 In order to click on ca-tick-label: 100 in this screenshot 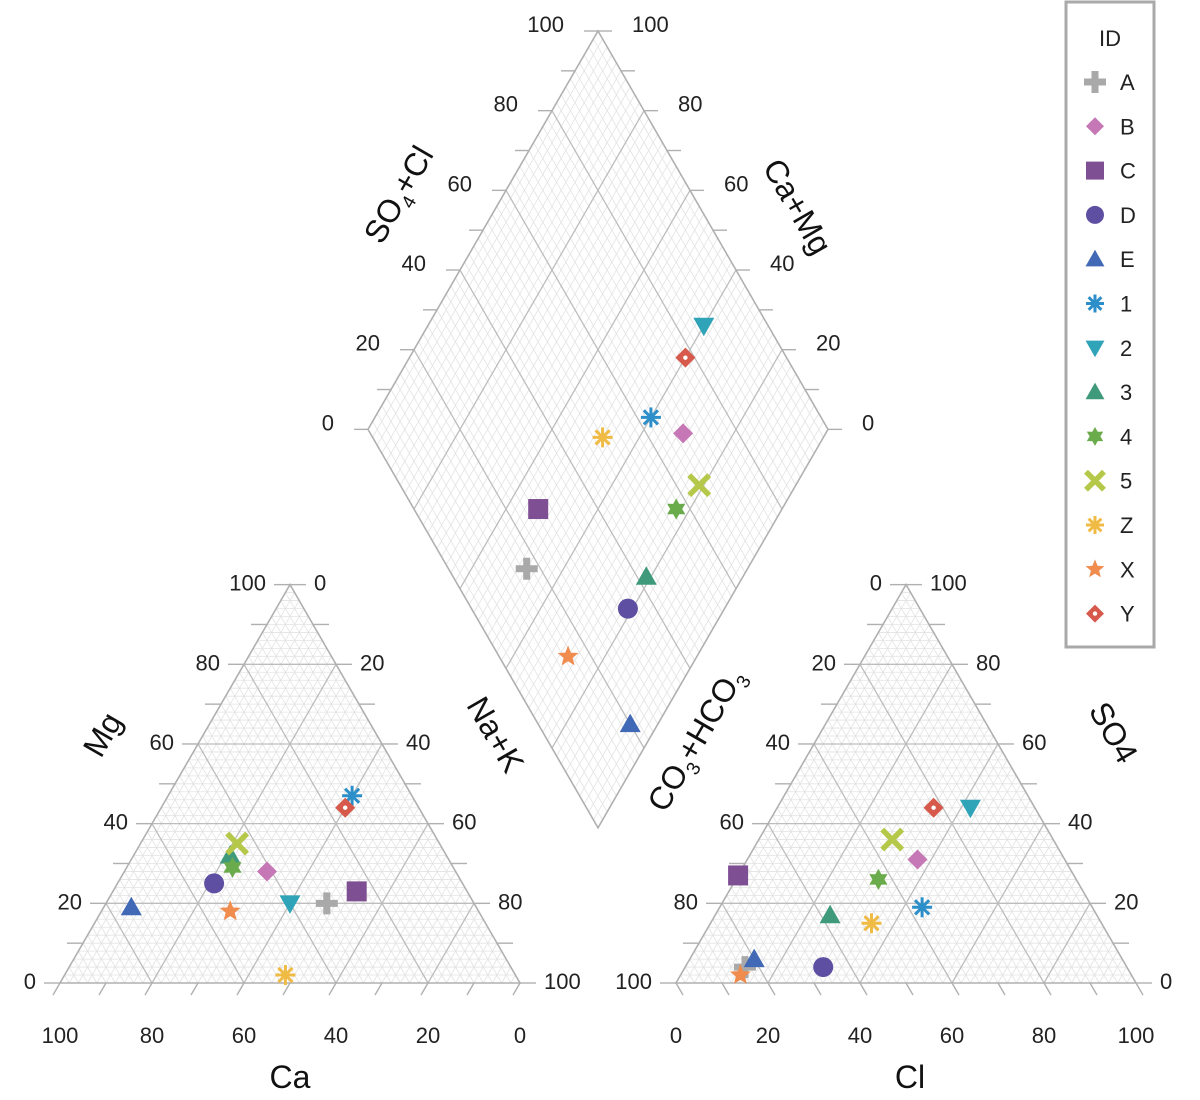, I will do `click(60, 1035)`.